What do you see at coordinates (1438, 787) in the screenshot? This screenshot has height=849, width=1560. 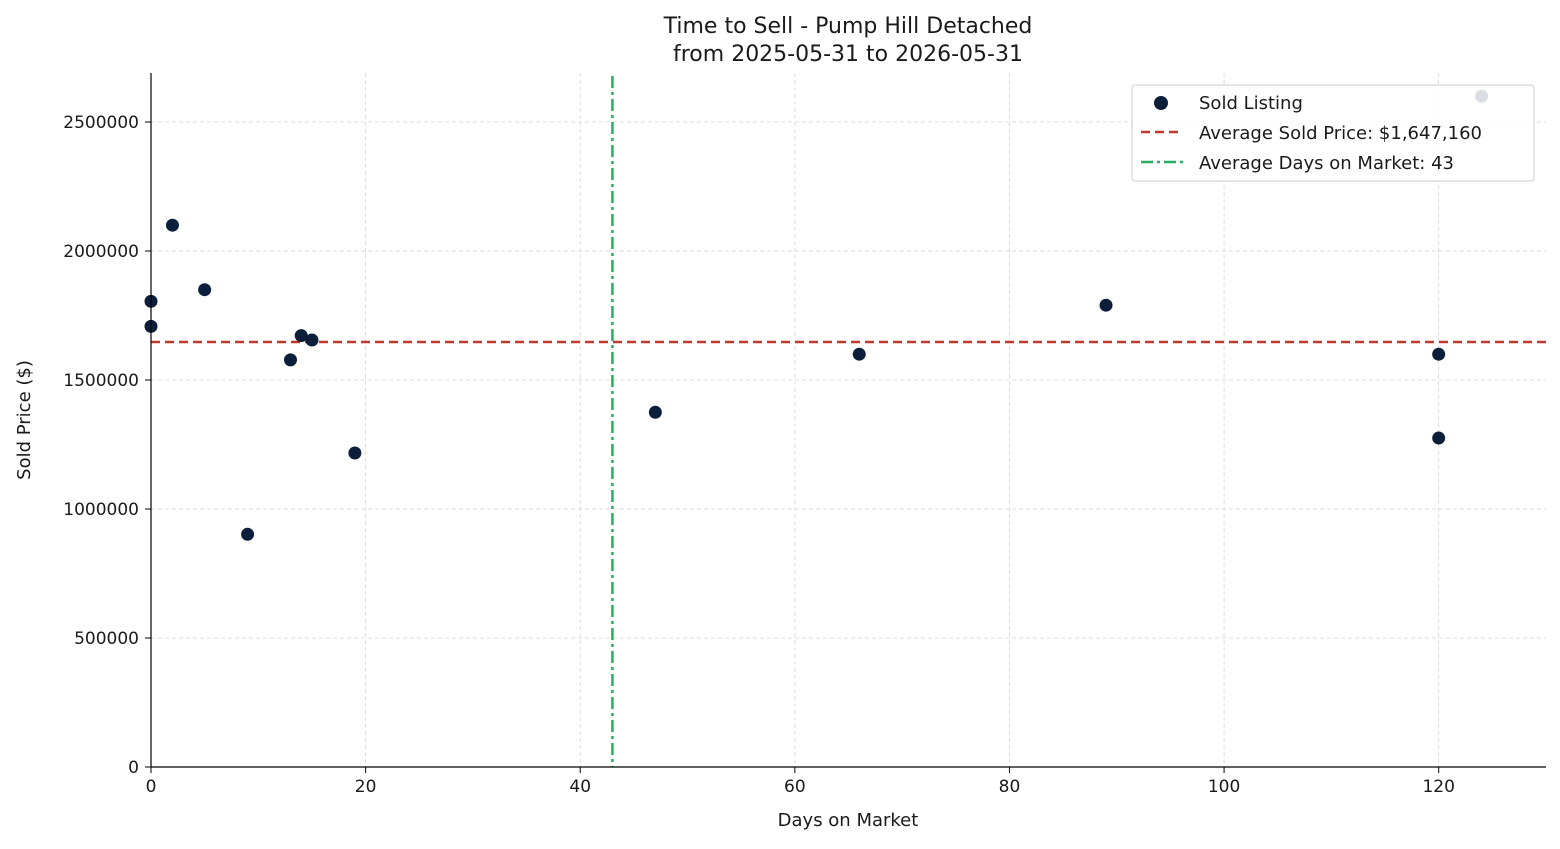 I see `x-tick-label: 120` at bounding box center [1438, 787].